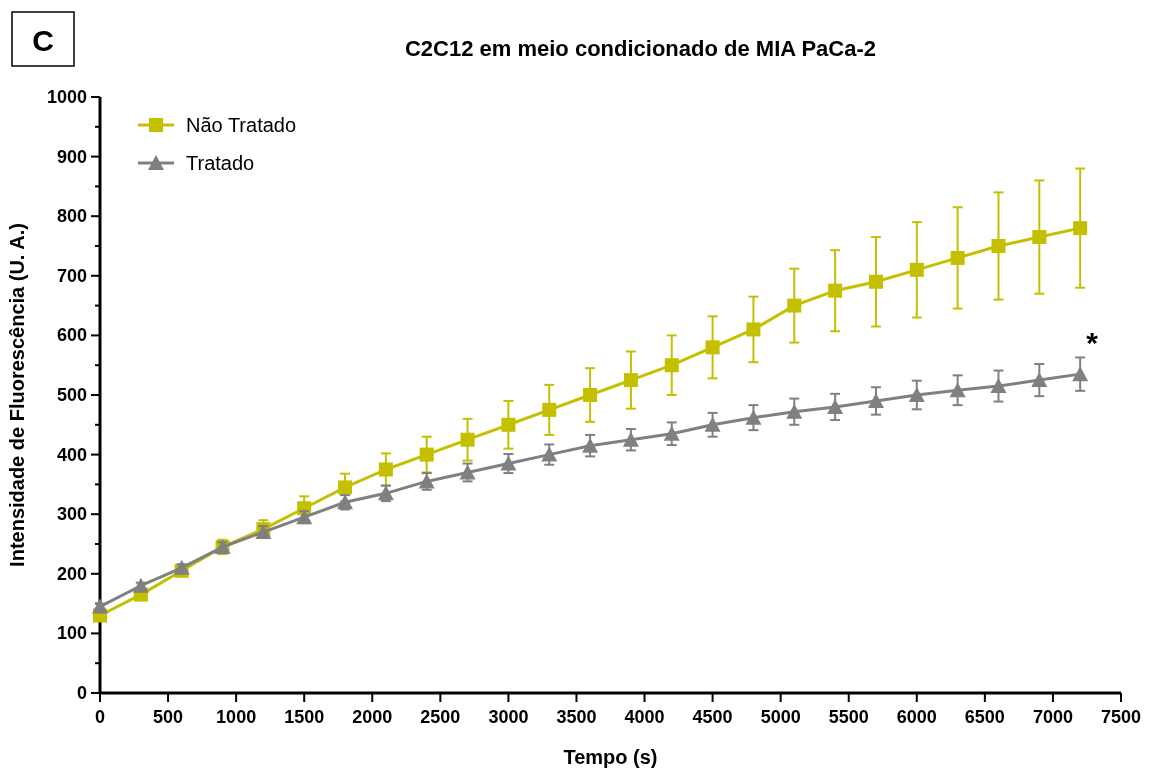 The width and height of the screenshot is (1157, 776). What do you see at coordinates (640, 48) in the screenshot?
I see `chart-title: C2C12 em meio condicionado de MIA PaCa-2` at bounding box center [640, 48].